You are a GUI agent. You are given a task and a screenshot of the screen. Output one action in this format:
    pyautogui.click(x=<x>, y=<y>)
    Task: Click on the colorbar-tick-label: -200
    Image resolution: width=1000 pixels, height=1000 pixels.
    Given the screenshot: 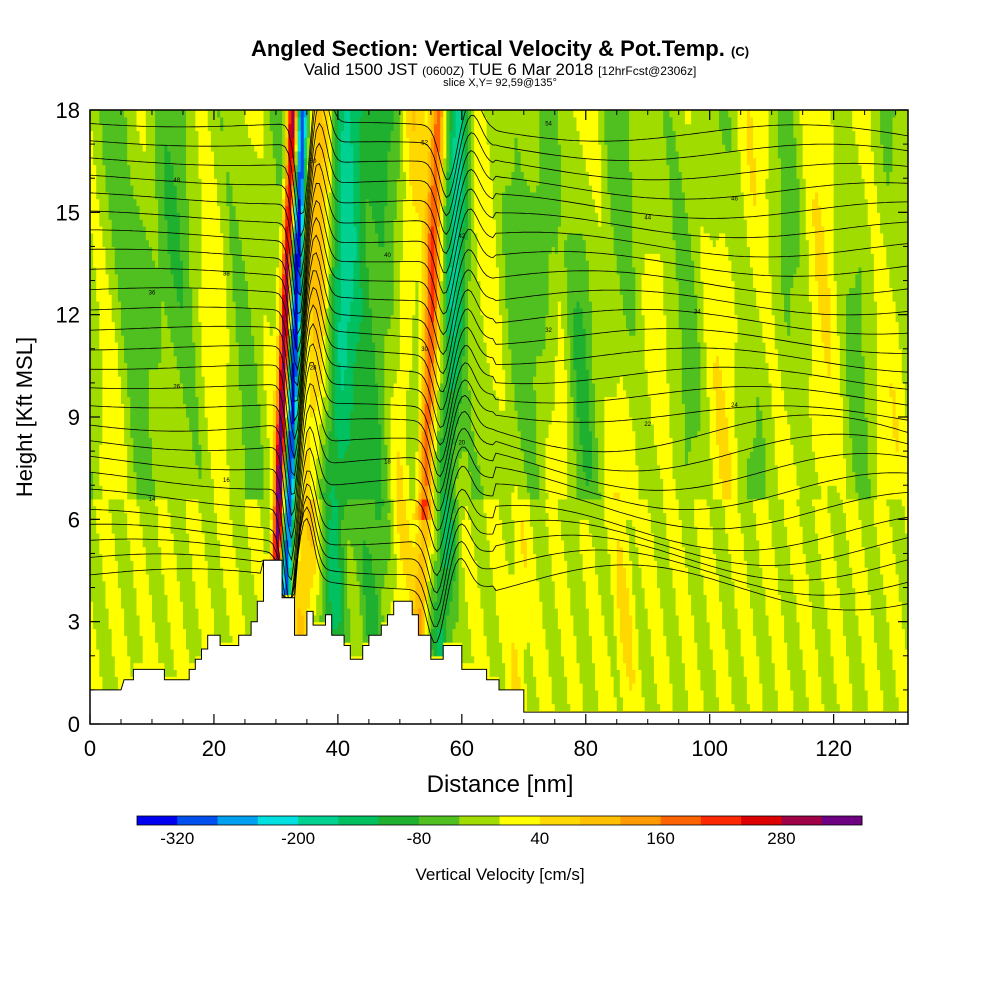 What is the action you would take?
    pyautogui.click(x=298, y=838)
    